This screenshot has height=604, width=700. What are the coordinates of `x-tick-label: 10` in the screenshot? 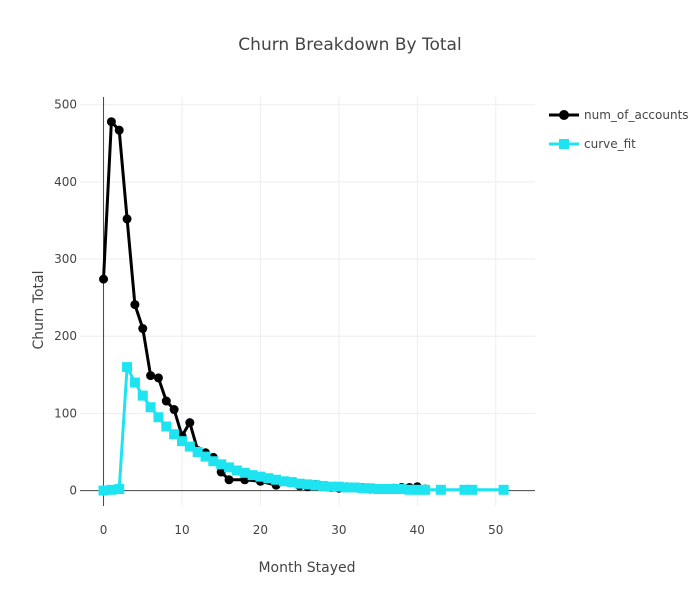 It's located at (181, 530).